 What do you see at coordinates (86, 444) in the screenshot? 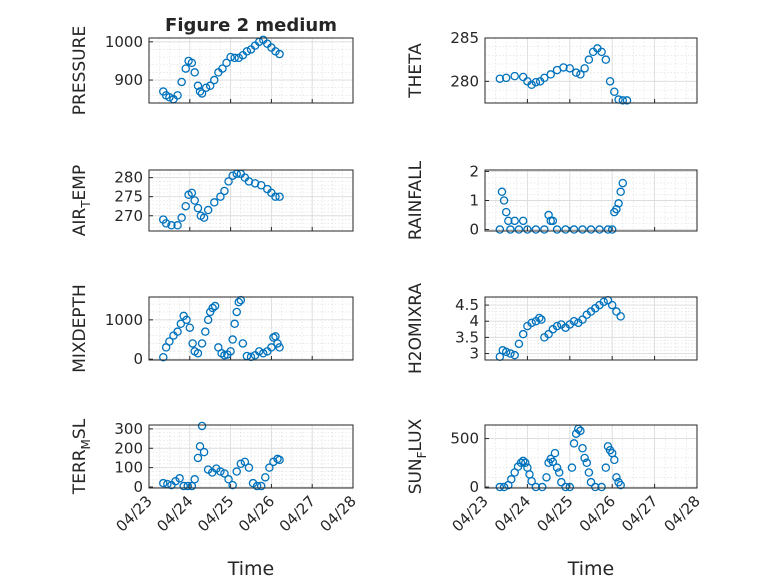
I see `y-axis-label-subscript: M` at bounding box center [86, 444].